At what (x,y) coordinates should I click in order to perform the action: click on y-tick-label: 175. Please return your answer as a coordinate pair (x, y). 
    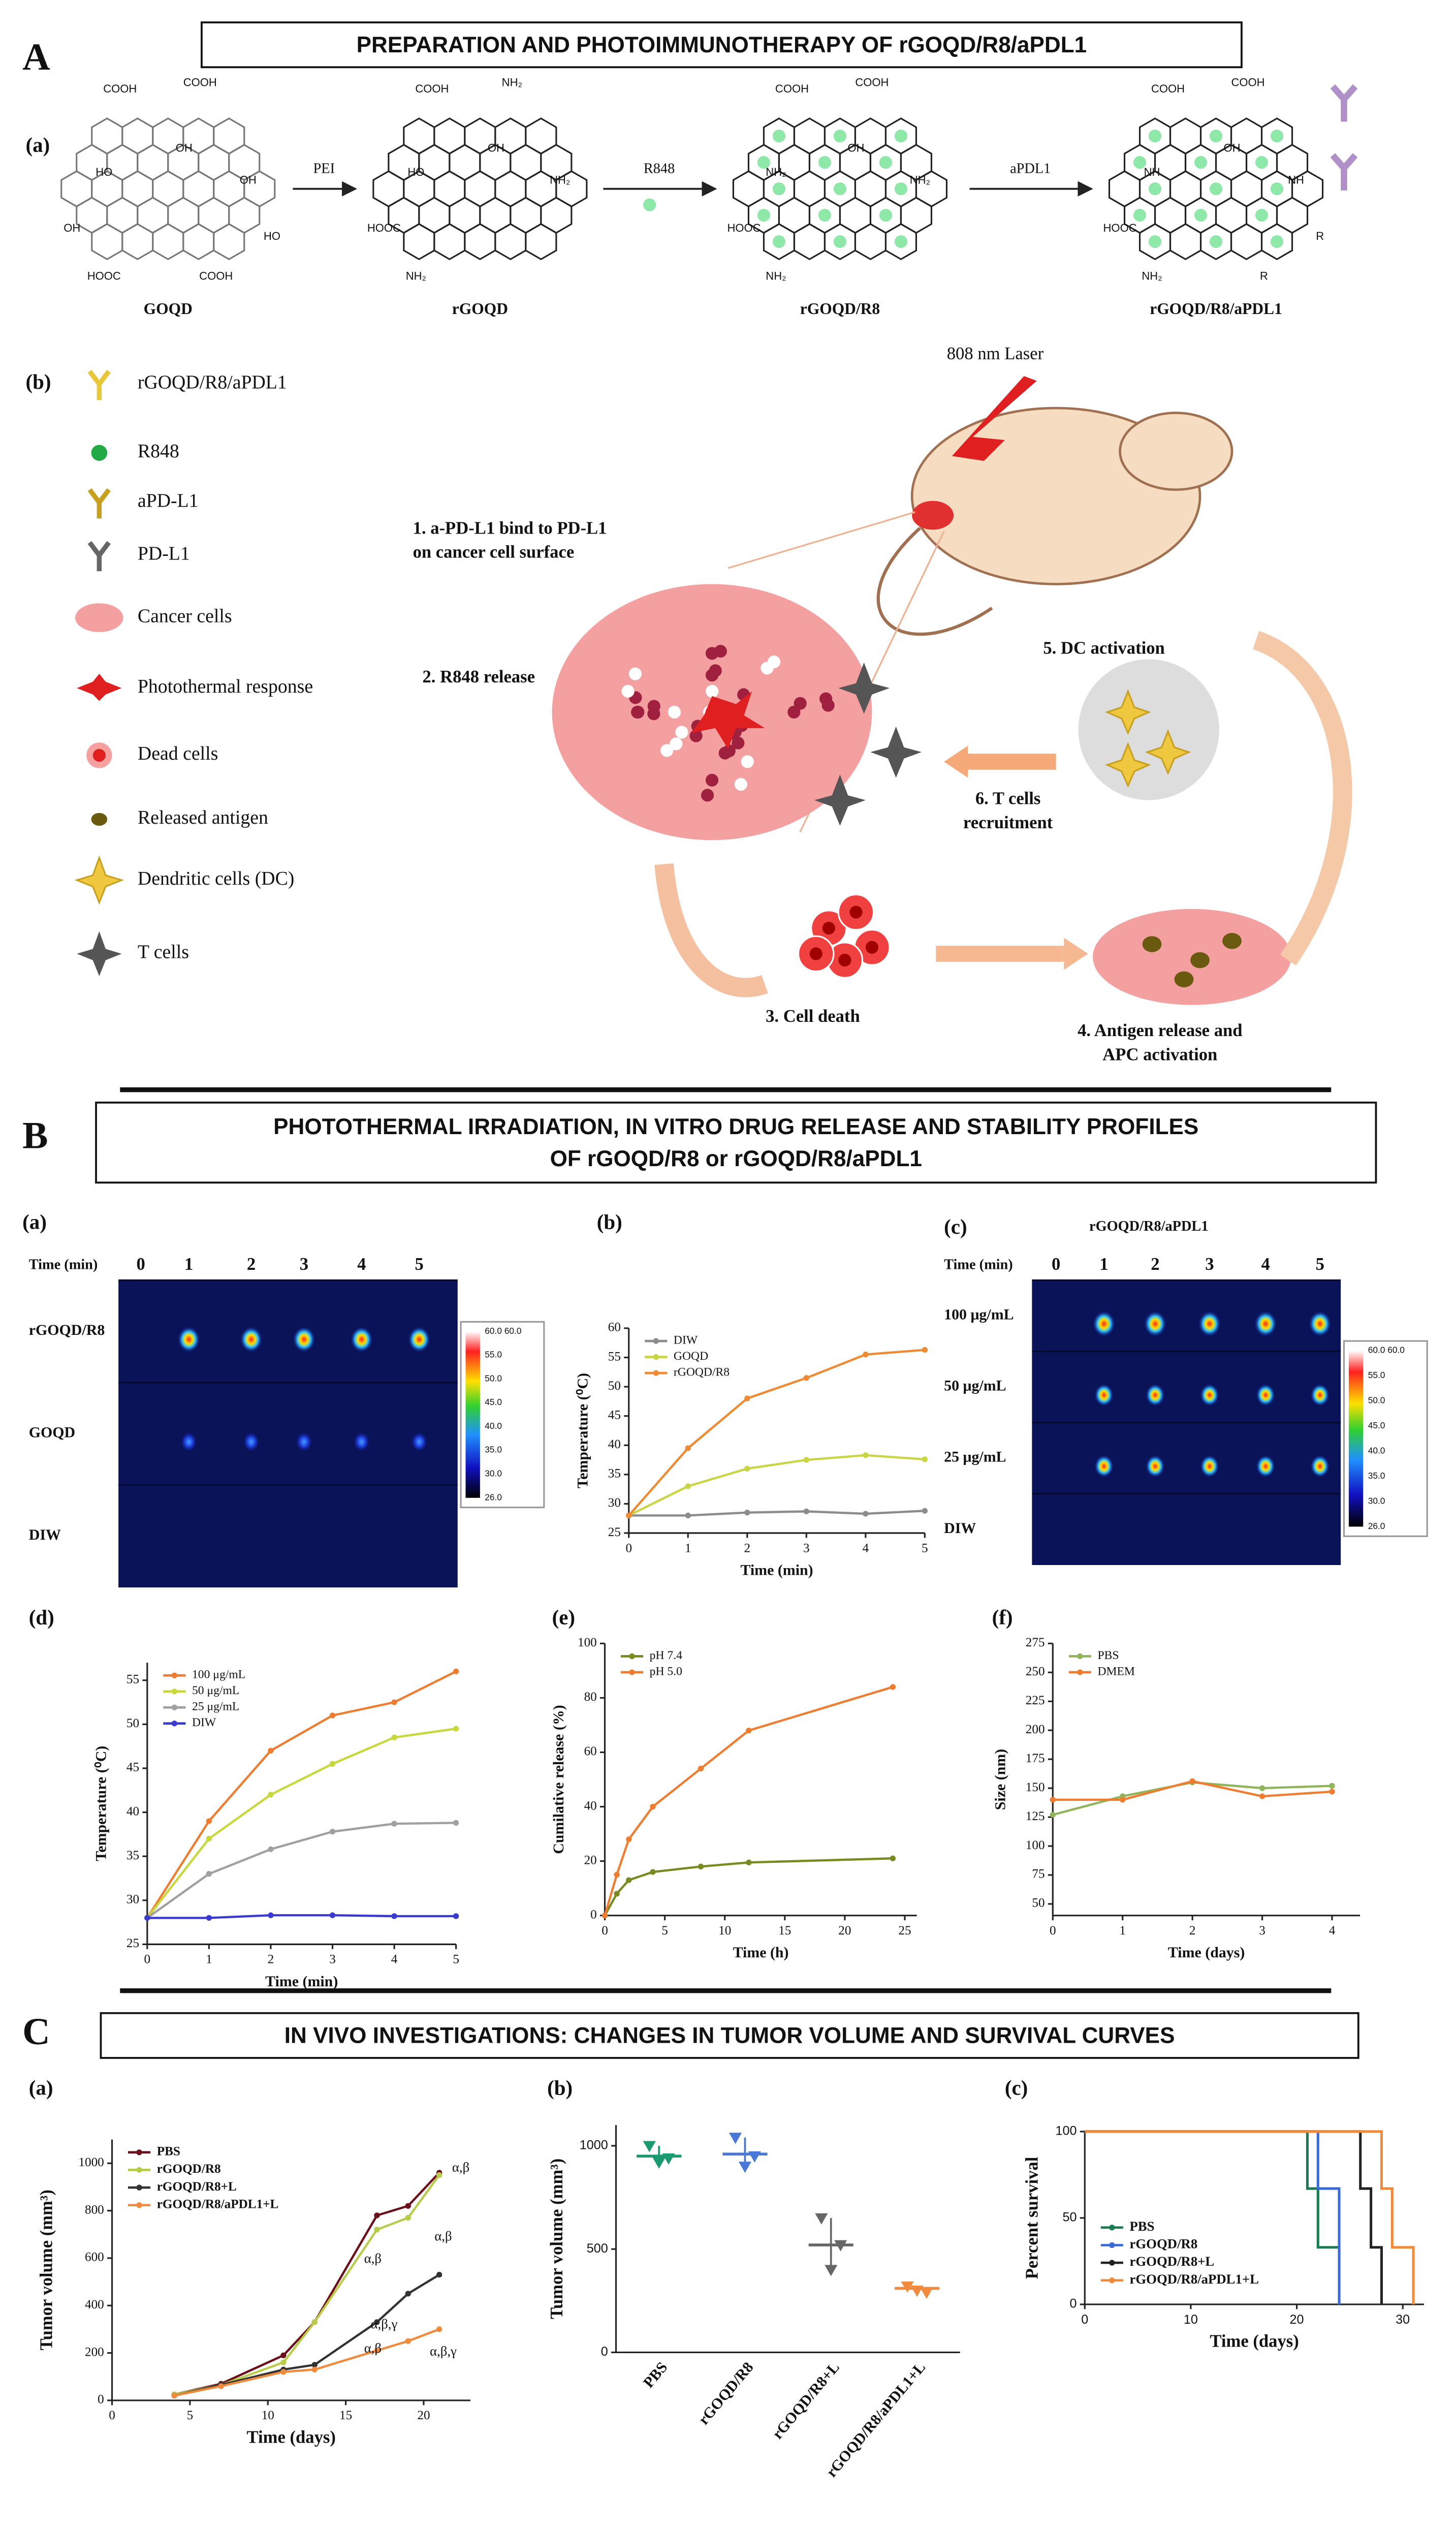
    Looking at the image, I should click on (1035, 1758).